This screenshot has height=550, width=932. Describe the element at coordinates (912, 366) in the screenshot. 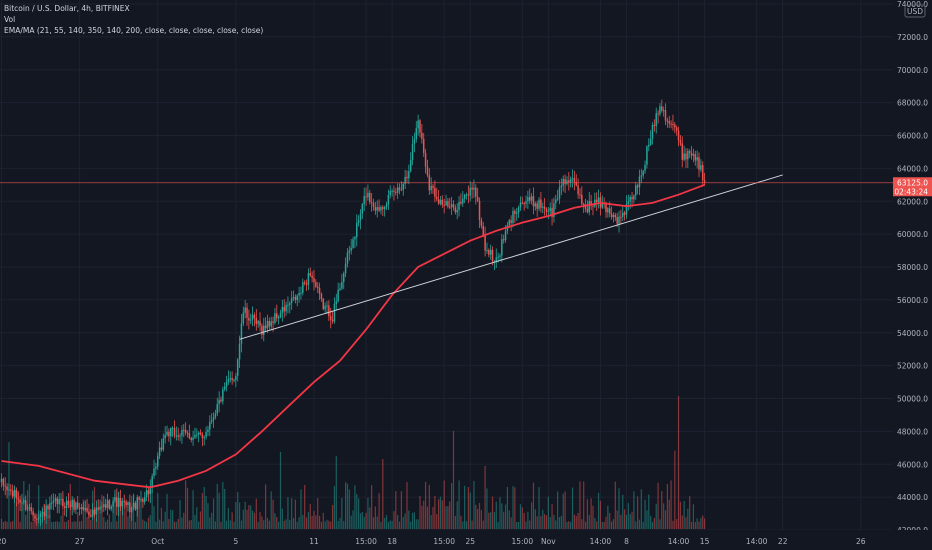

I see `price-tick-label: 52000.0` at that location.